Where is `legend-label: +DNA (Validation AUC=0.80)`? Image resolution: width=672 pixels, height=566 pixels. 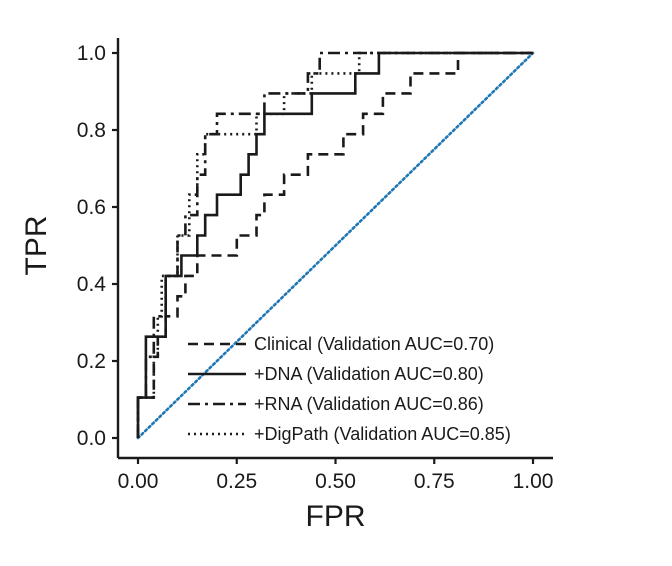
legend-label: +DNA (Validation AUC=0.80) is located at coordinates (369, 374).